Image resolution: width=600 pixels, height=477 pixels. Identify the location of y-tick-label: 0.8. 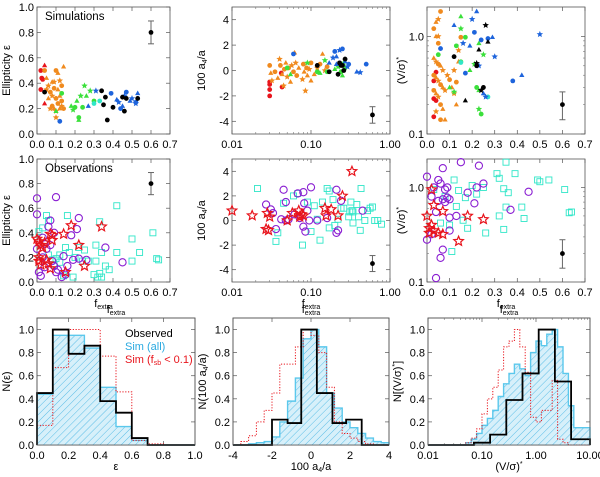
(26, 354).